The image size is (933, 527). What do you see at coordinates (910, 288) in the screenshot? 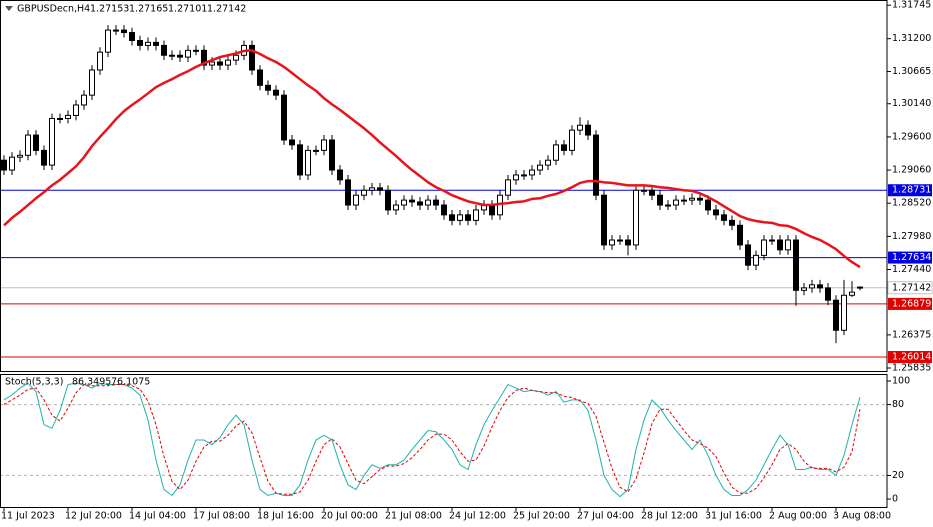
I see `current-price-box` at bounding box center [910, 288].